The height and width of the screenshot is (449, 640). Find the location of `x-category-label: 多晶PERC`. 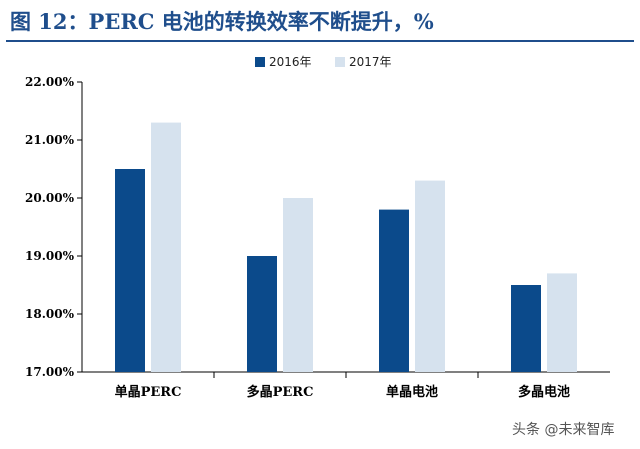

x-category-label: 多晶PERC is located at coordinates (280, 392).